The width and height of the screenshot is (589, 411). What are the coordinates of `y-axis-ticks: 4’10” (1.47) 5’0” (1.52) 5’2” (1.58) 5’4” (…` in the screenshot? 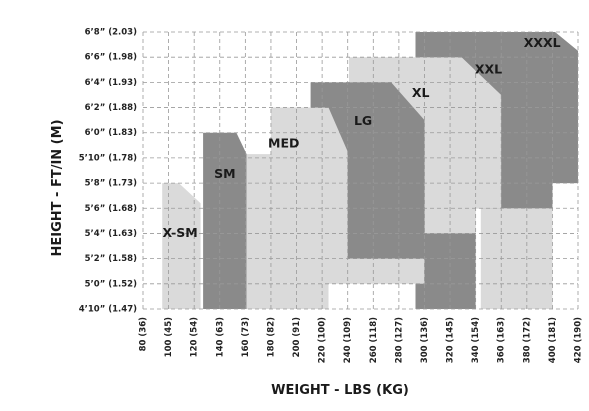 It's located at (108, 171).